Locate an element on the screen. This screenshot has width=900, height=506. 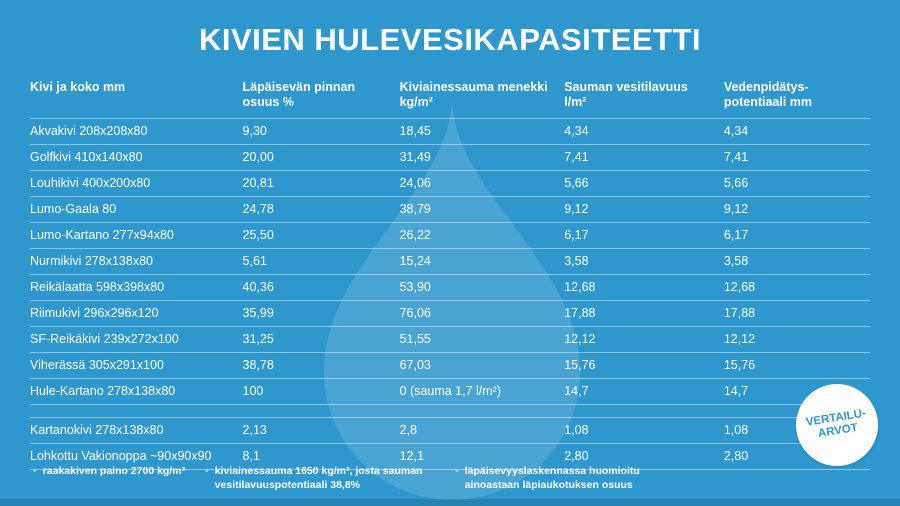
value-cell: 40,36 is located at coordinates (321, 287).